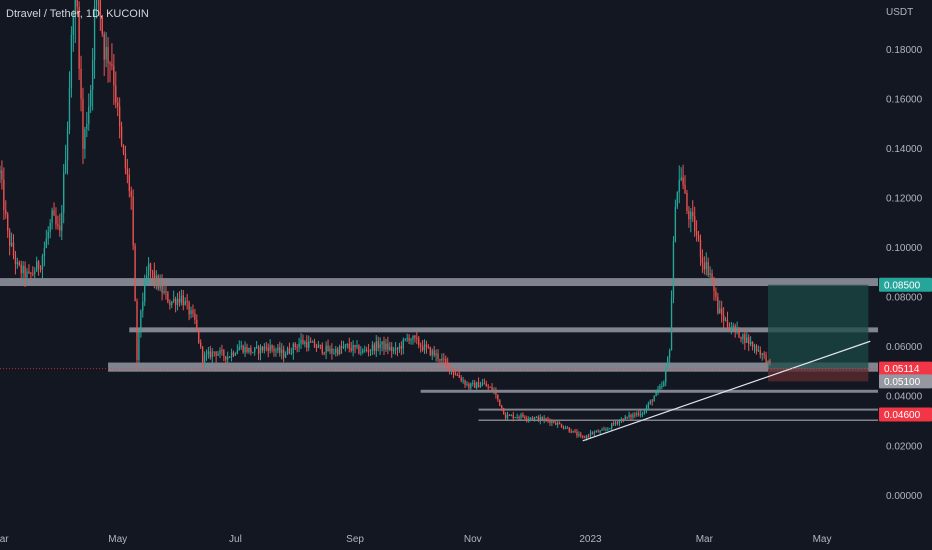  Describe the element at coordinates (905, 381) in the screenshot. I see `price-badge-3: 0.05100` at that location.